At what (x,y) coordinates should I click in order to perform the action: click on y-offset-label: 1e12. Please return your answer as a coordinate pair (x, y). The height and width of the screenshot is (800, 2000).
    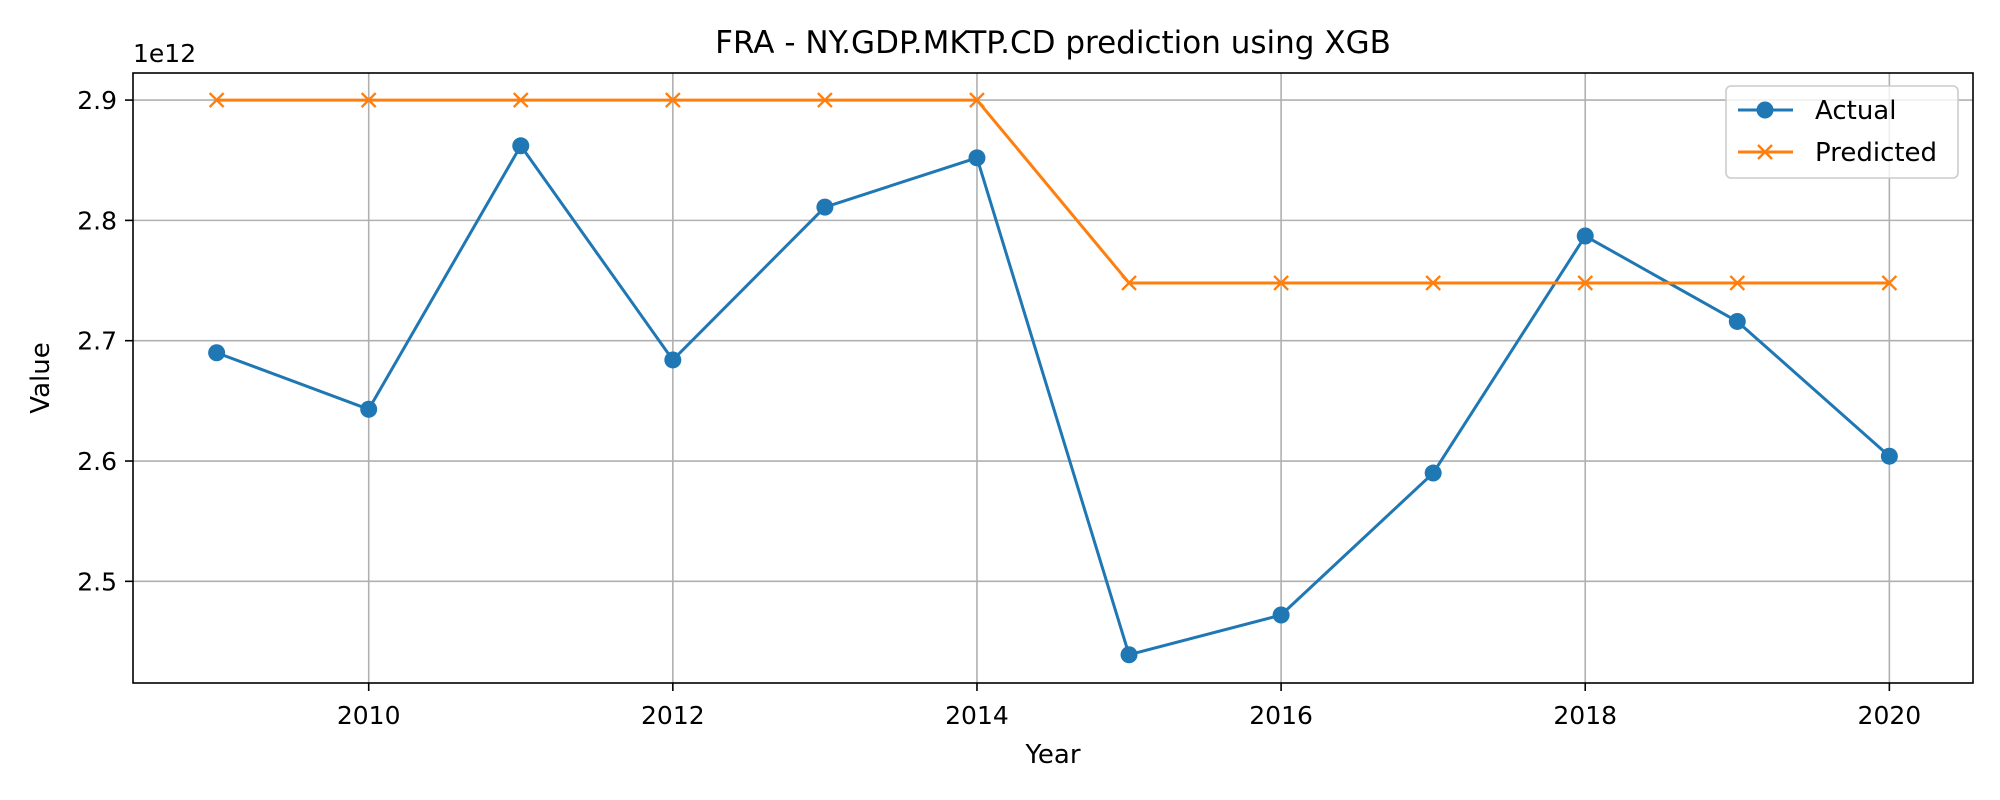
    Looking at the image, I should click on (164, 53).